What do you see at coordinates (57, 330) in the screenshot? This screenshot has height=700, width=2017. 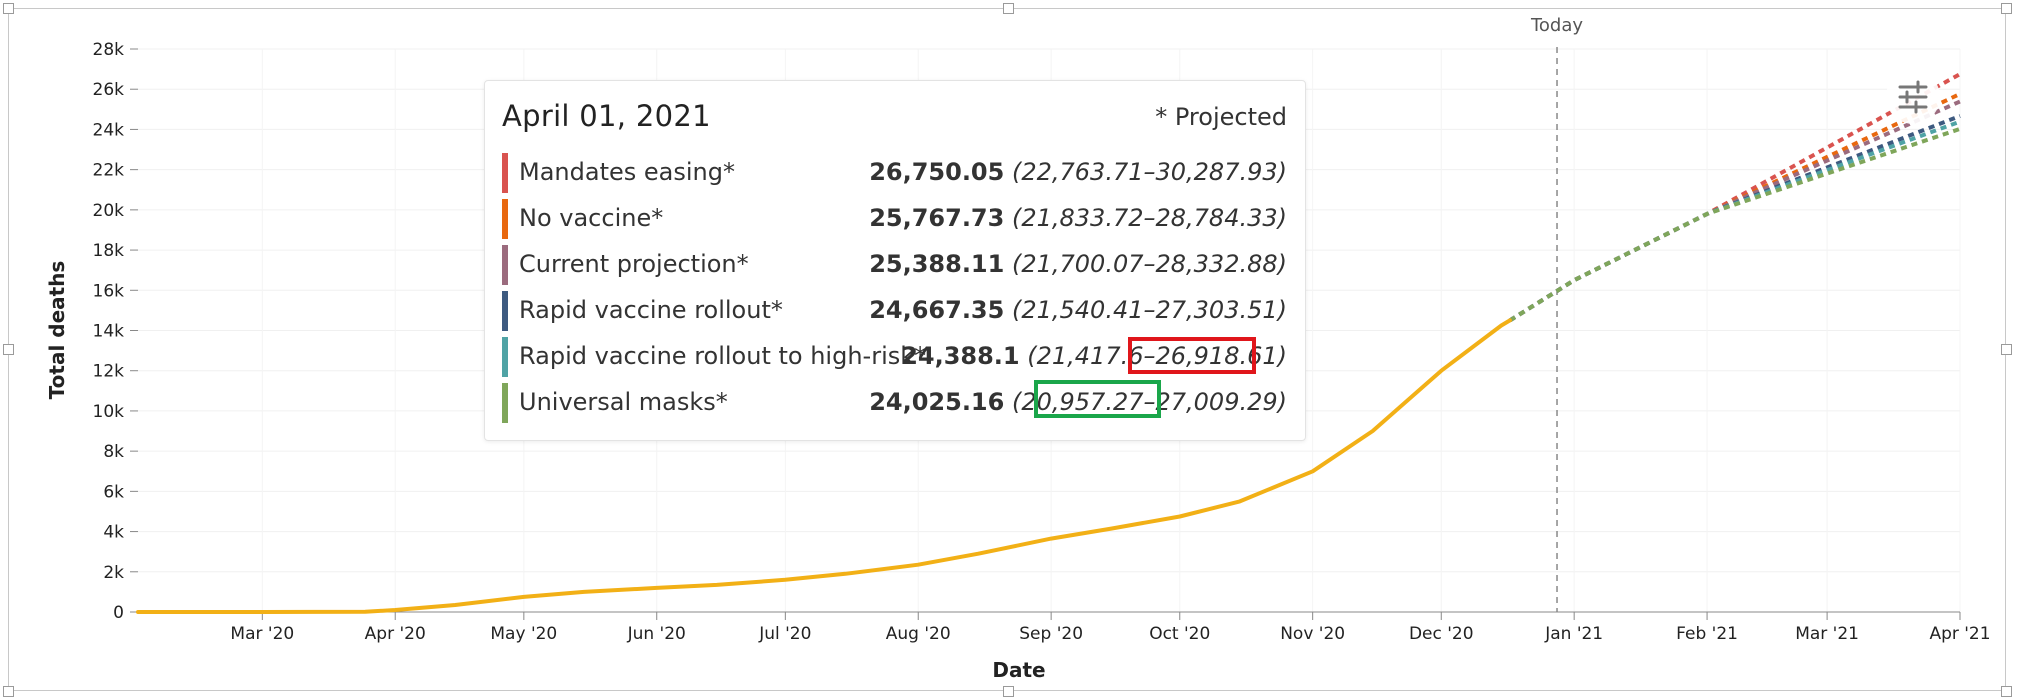 I see `y-axis-title: Total deaths` at bounding box center [57, 330].